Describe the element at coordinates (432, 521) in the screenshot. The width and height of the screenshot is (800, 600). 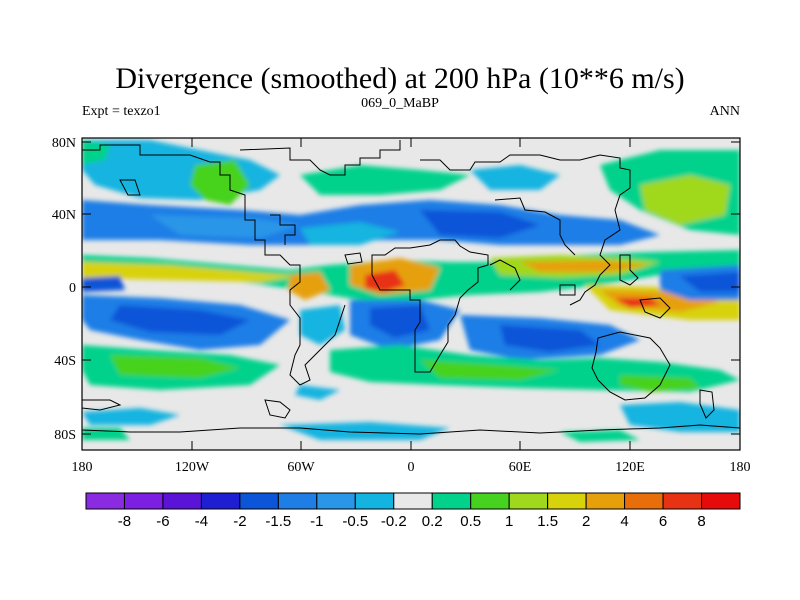
I see `colorbar-label: 0.2` at that location.